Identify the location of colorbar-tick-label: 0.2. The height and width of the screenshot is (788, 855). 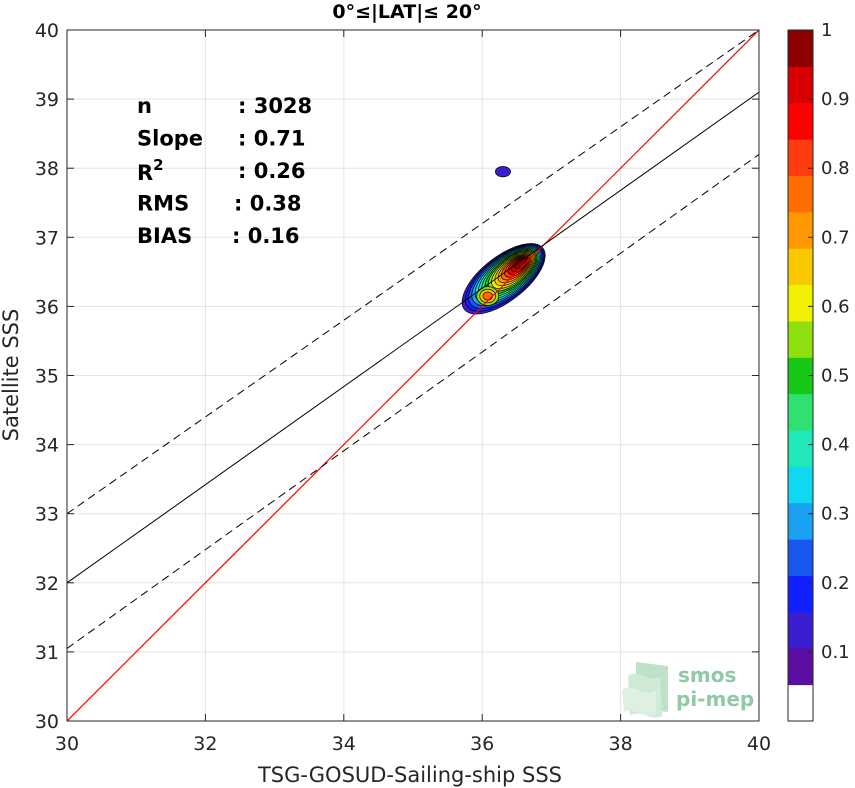
(835, 583).